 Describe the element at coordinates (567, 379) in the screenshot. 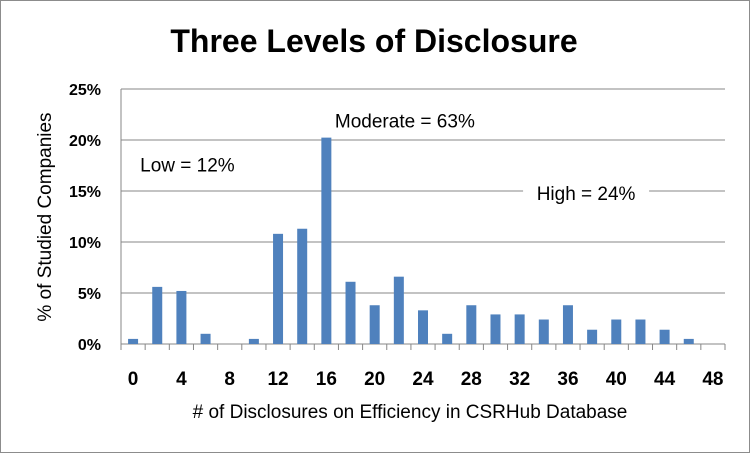

I see `x-tick-label: 36` at that location.